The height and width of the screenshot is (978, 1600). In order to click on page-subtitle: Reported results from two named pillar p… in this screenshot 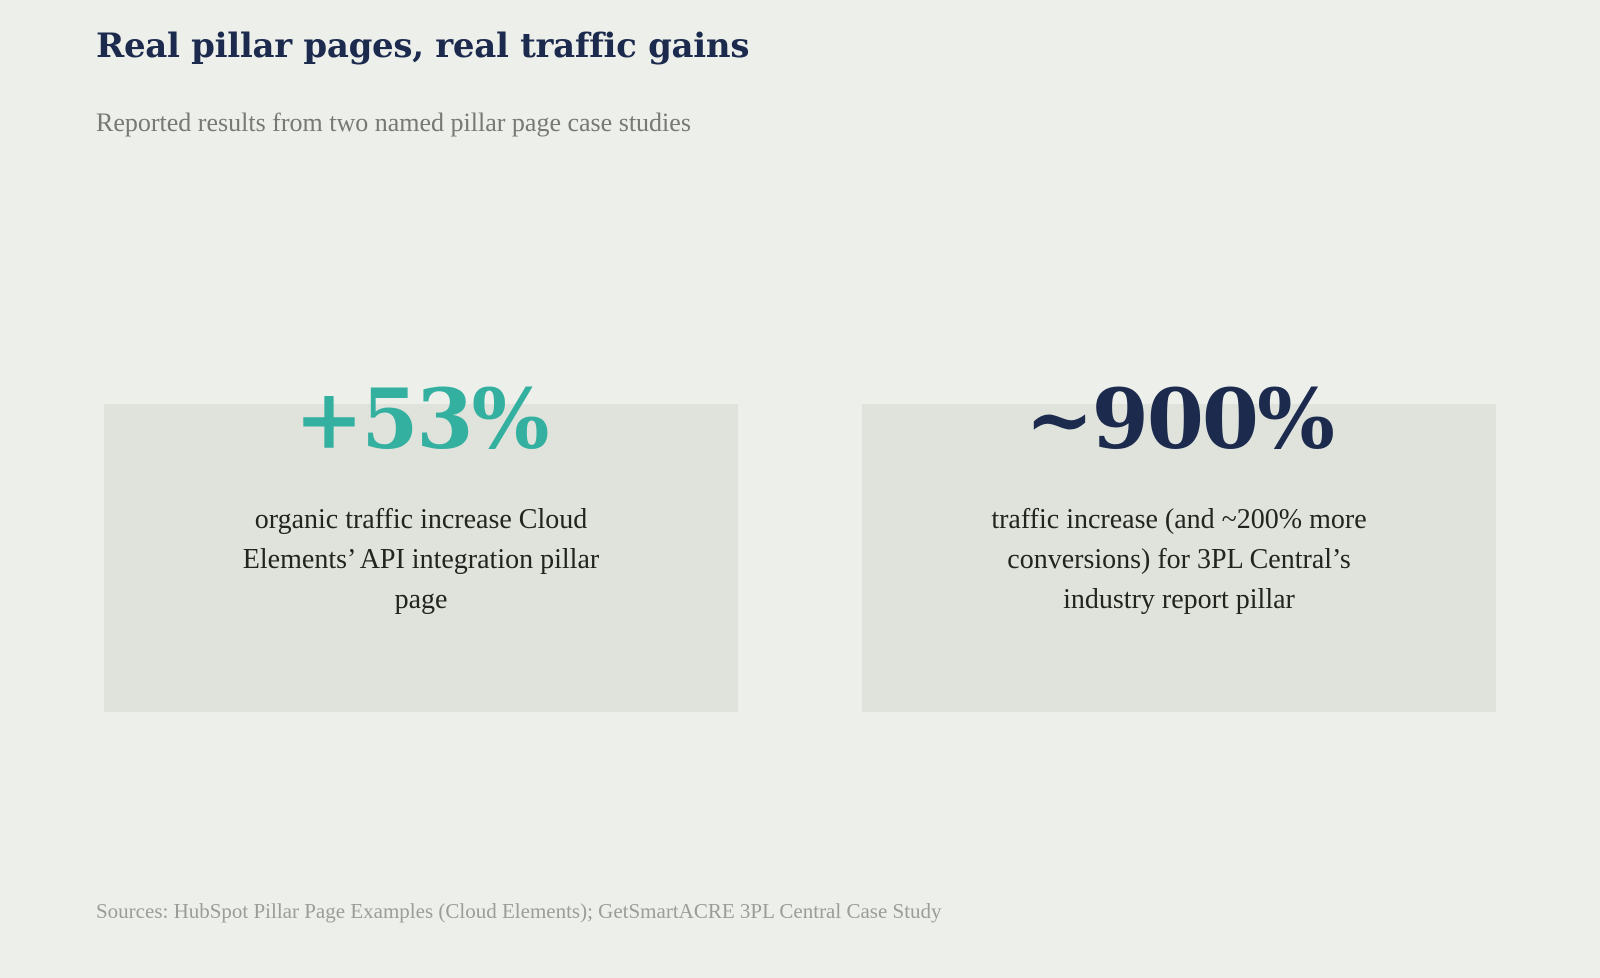, I will do `click(393, 122)`.